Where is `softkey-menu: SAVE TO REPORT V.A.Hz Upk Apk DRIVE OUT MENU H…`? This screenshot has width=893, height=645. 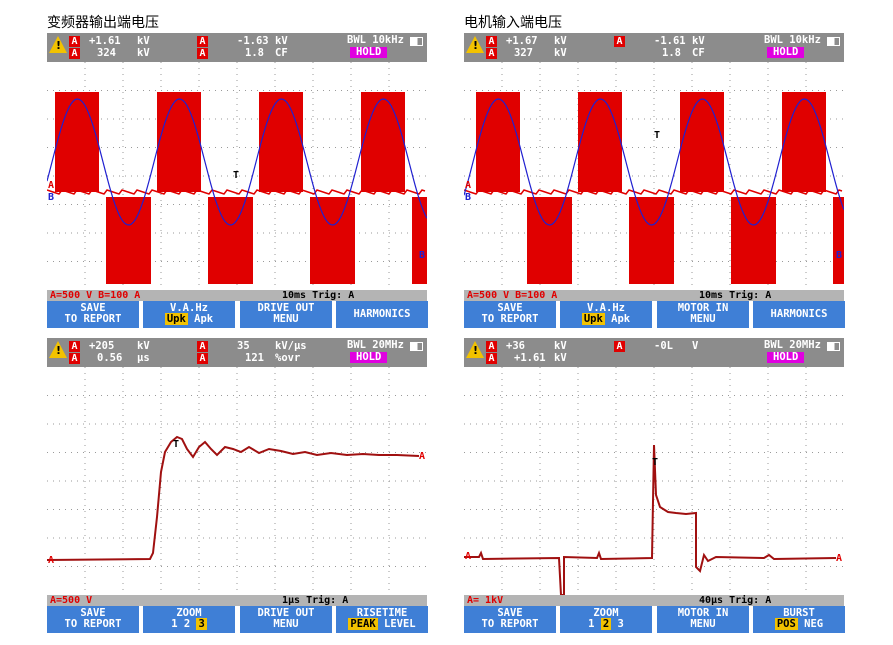
softkey-menu: SAVE TO REPORT V.A.Hz Upk Apk DRIVE OUT MENU H… is located at coordinates (237, 314).